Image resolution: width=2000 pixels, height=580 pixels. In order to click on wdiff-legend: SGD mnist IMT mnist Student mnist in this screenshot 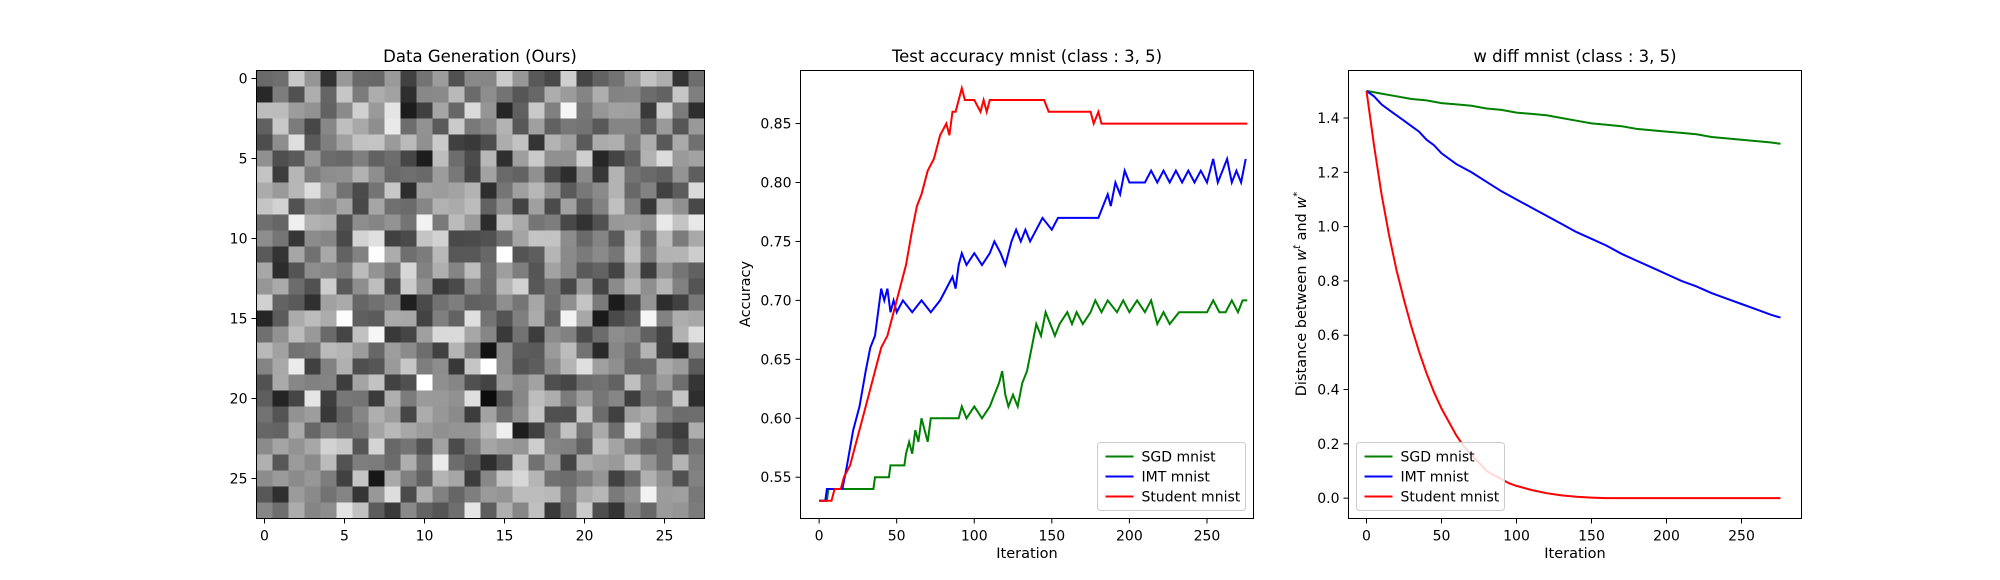, I will do `click(1430, 476)`.